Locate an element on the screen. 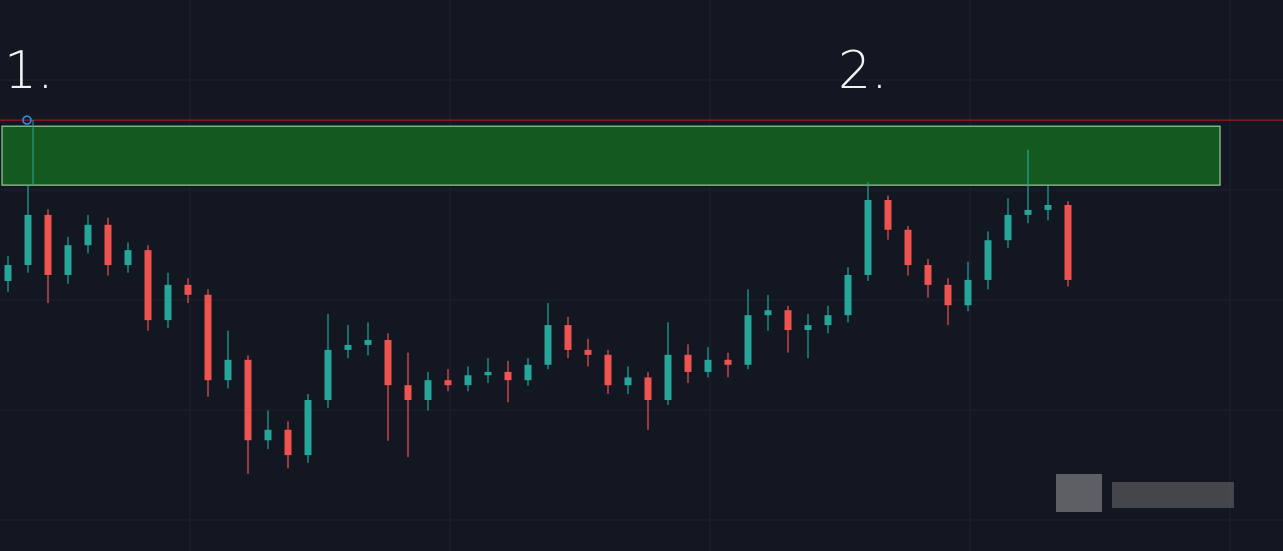 This screenshot has width=1283, height=551. anchor-point is located at coordinates (27, 120).